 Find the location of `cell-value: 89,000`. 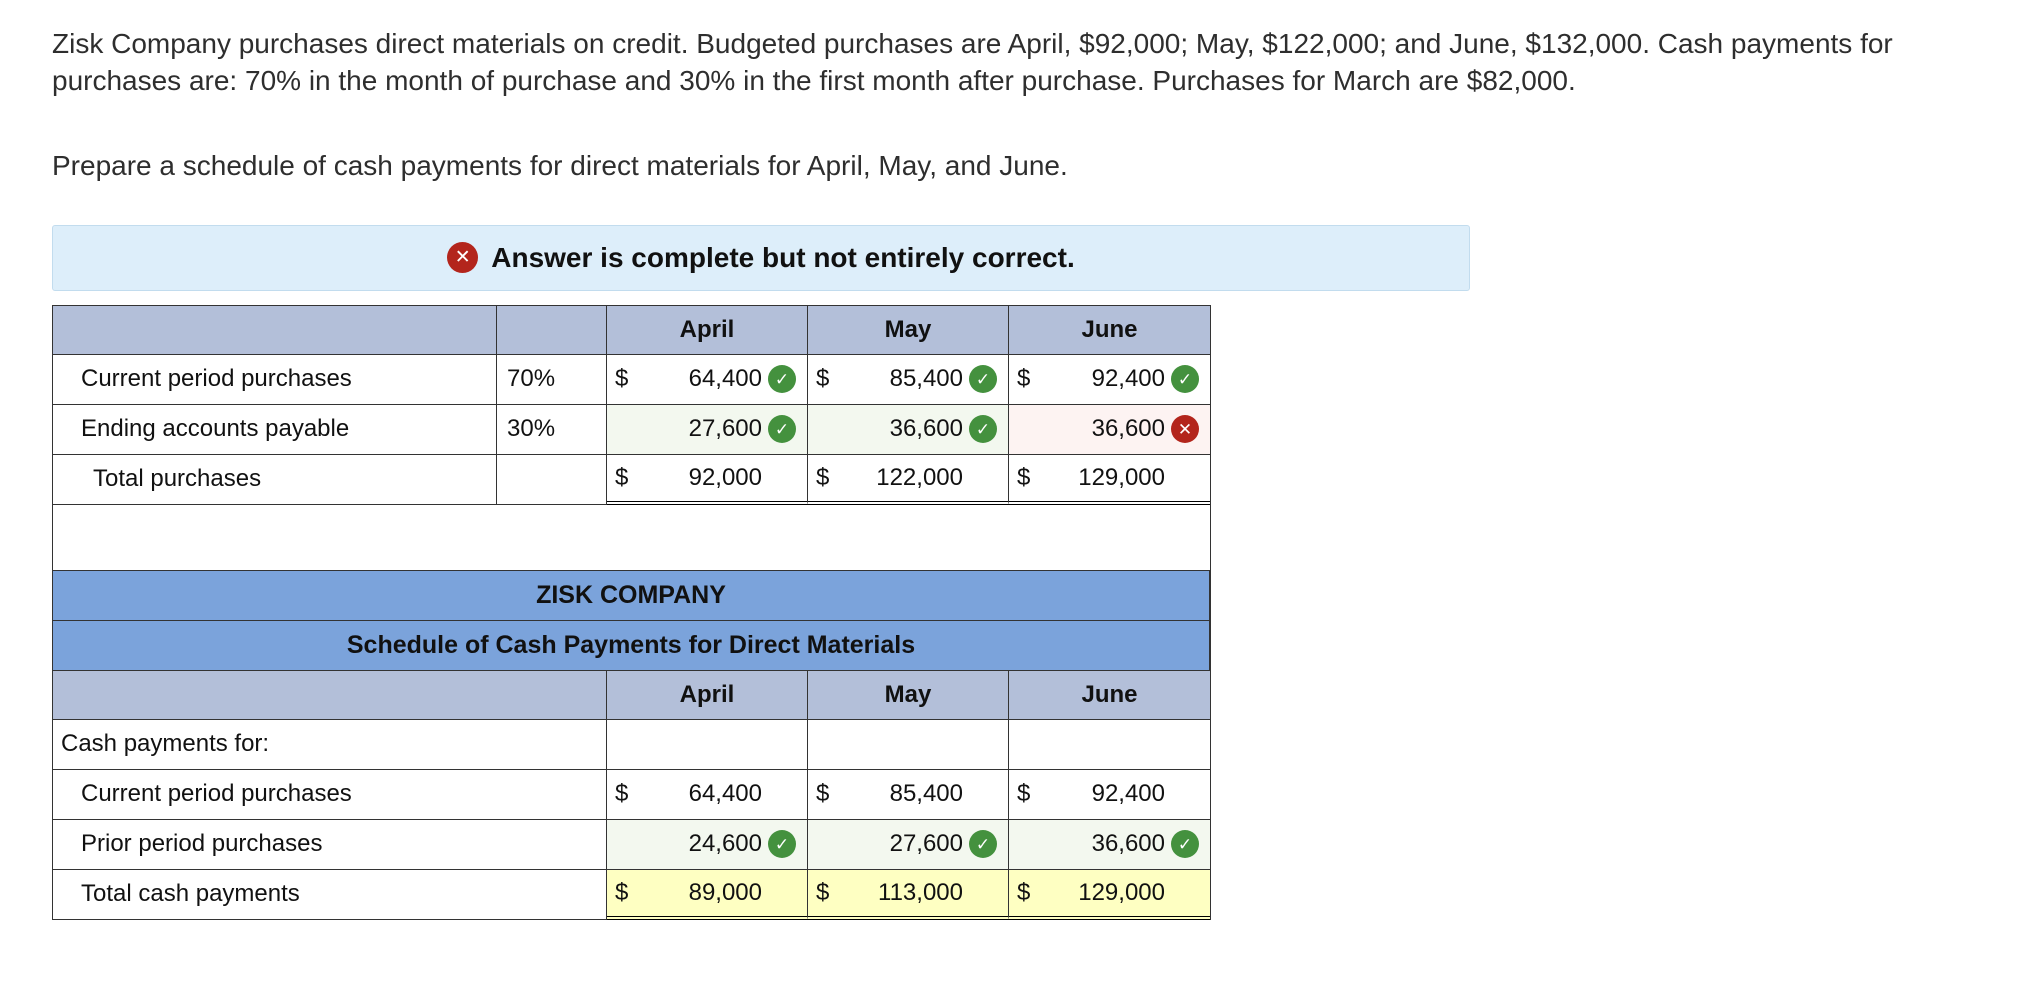

cell-value: 89,000 is located at coordinates (725, 892).